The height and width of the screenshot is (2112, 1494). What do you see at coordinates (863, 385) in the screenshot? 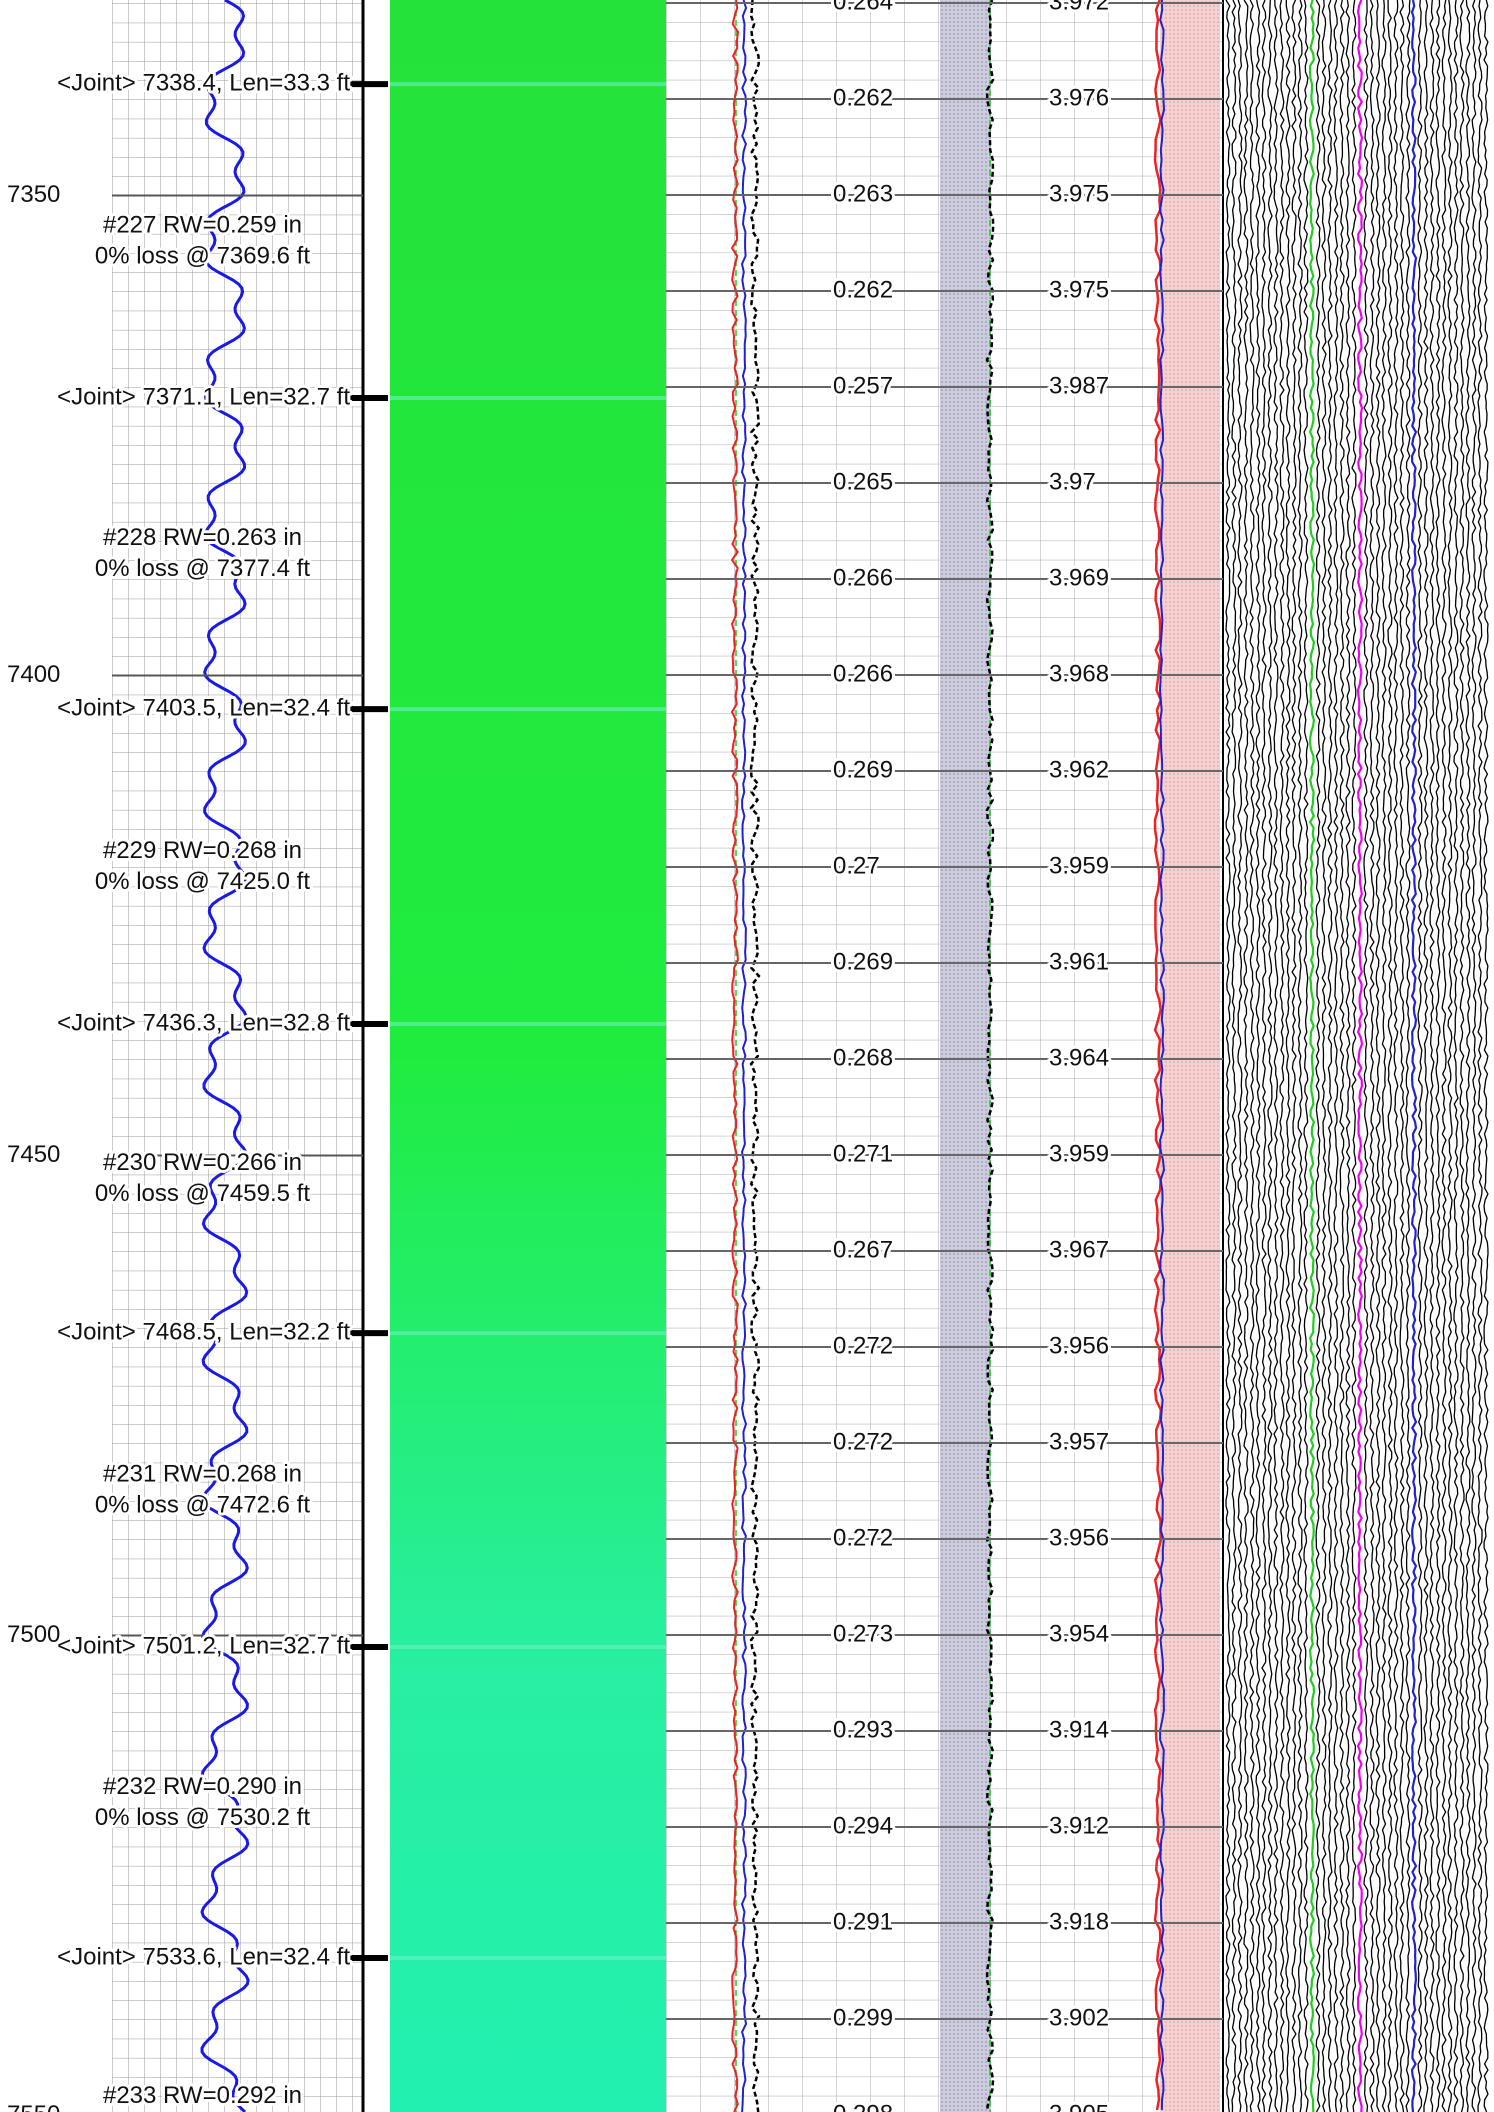
I see `wall-thickness-label: 0.257` at bounding box center [863, 385].